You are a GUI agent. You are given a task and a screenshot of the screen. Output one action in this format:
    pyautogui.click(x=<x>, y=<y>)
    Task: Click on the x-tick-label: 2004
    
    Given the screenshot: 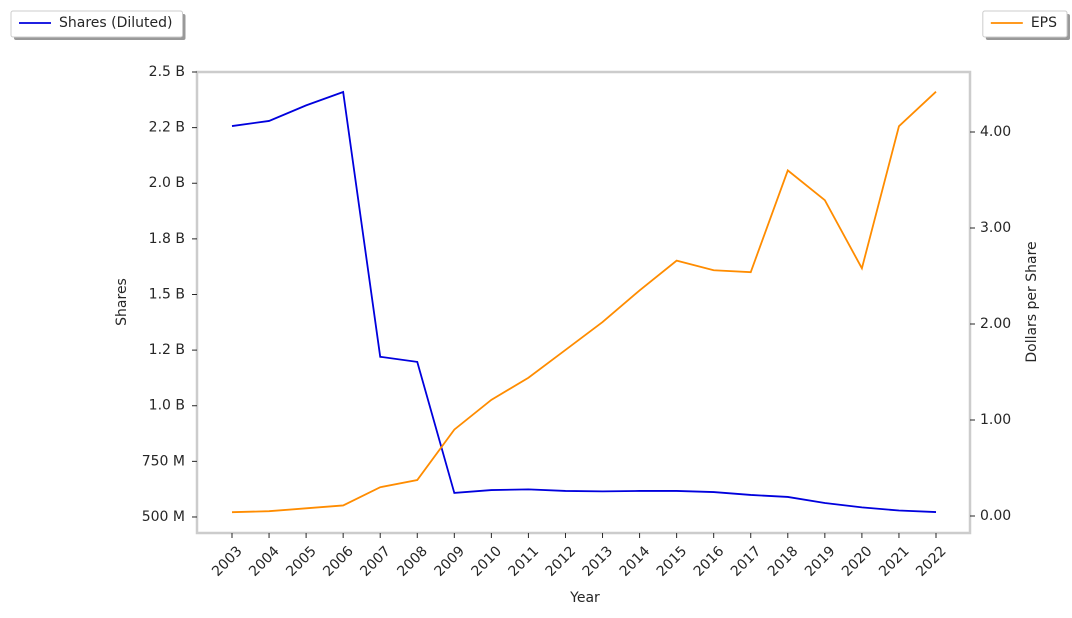 What is the action you would take?
    pyautogui.click(x=264, y=561)
    